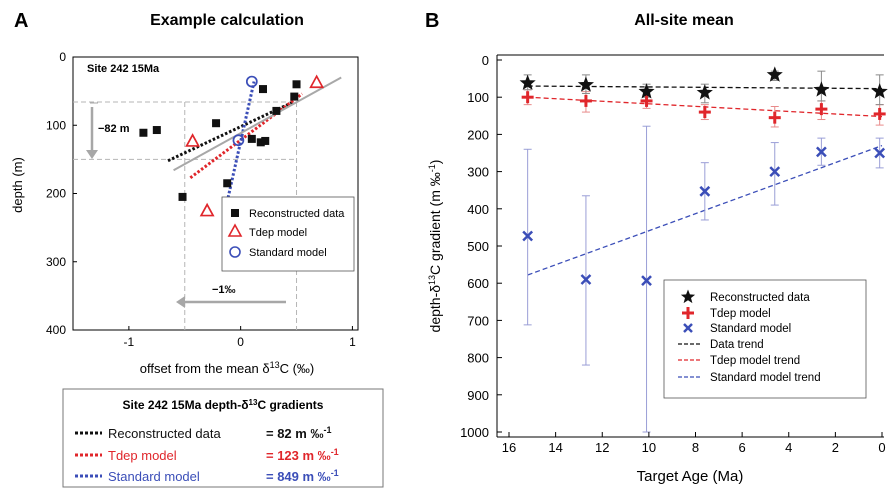 Image resolution: width=890 pixels, height=494 pixels. What do you see at coordinates (231, 302) in the screenshot?
I see `offset-arrow` at bounding box center [231, 302].